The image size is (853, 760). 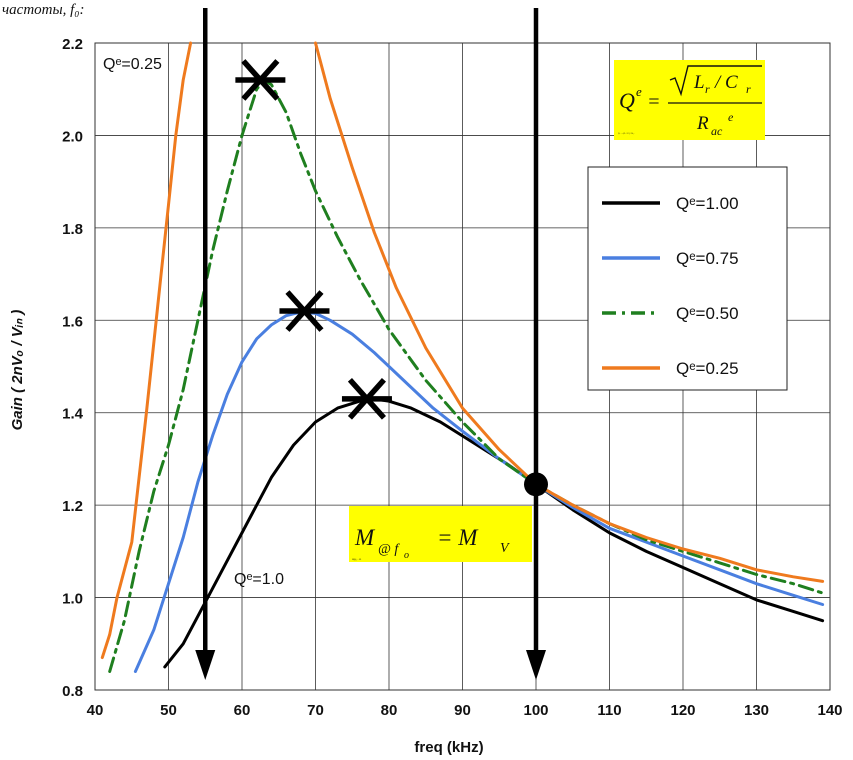 I want to click on q-formula-den: R, so click(x=702, y=123).